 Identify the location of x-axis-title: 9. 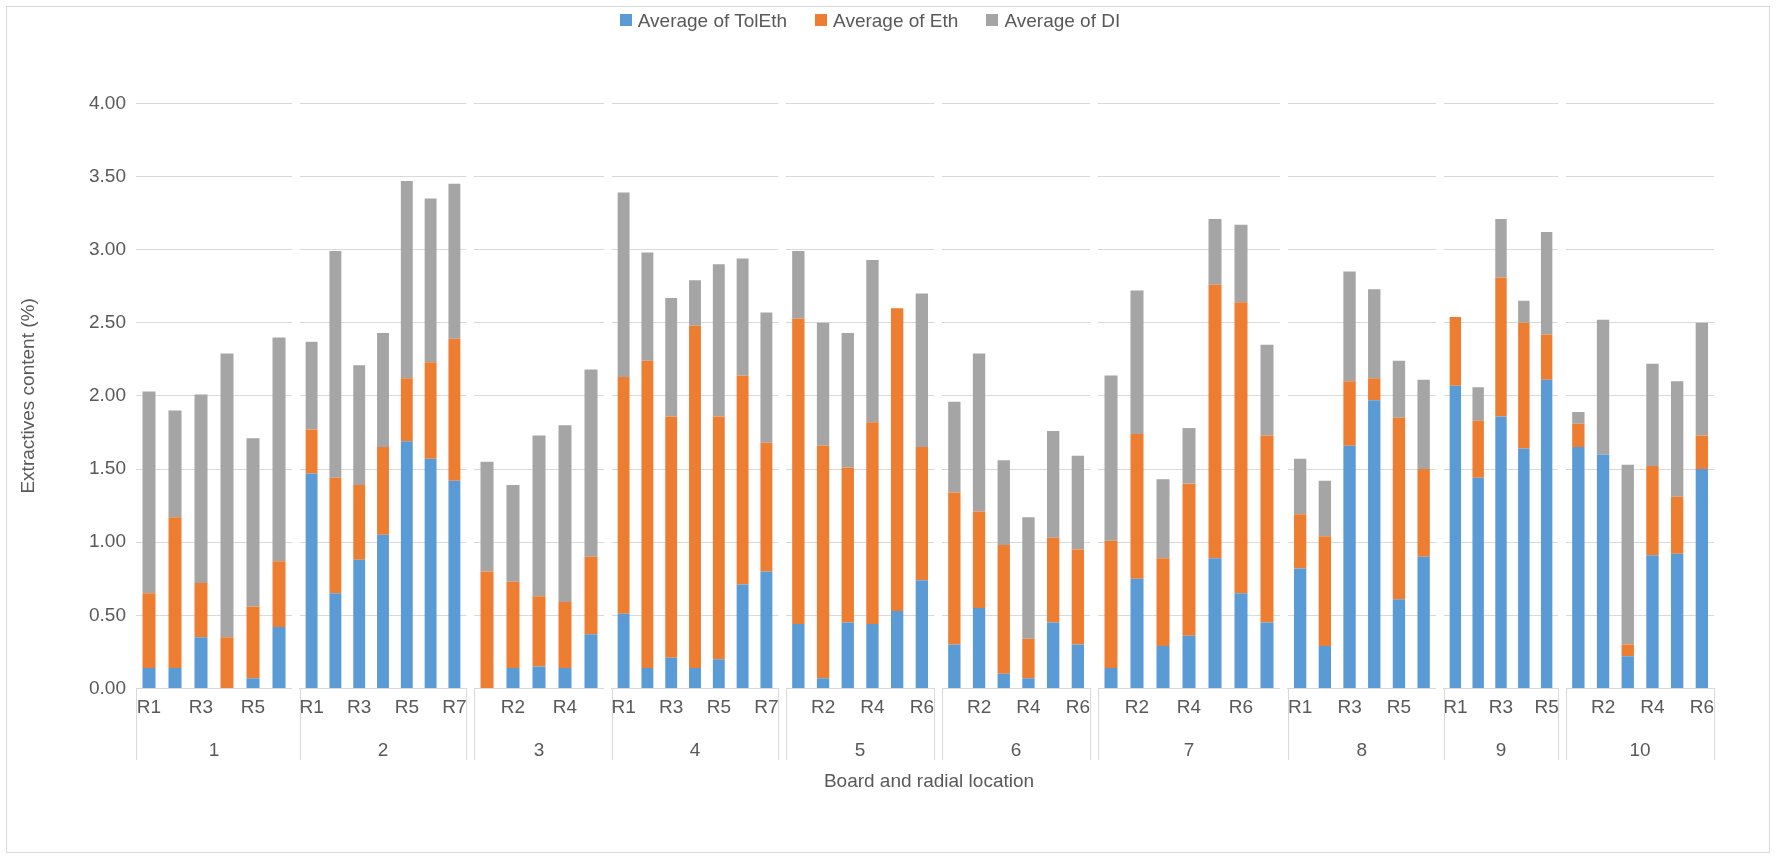
(1501, 749).